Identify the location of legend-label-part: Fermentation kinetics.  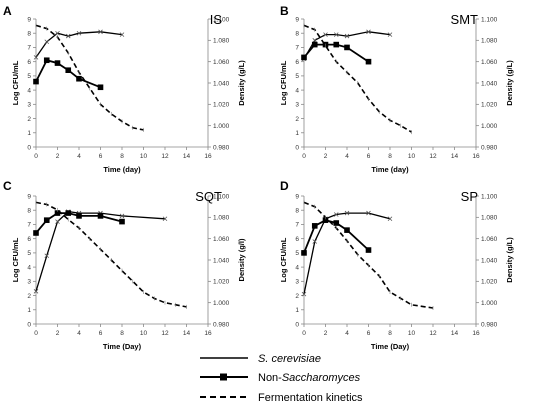
(310, 398).